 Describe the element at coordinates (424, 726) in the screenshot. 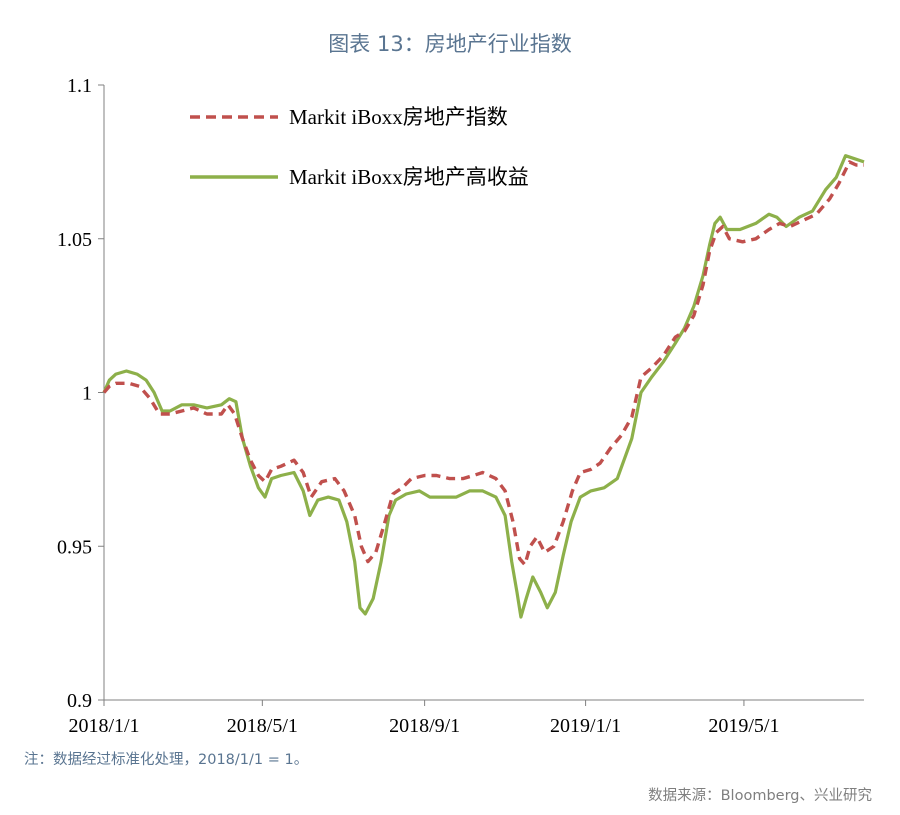

I see `x-tick-label: 2018/9/1` at that location.